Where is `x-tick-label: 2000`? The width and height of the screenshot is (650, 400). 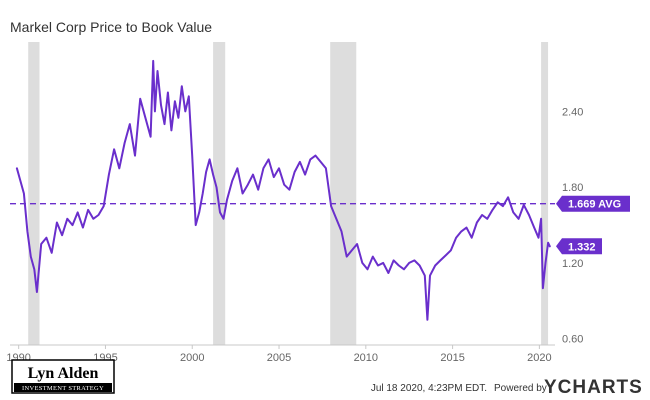 x-tick-label: 2000 is located at coordinates (192, 358).